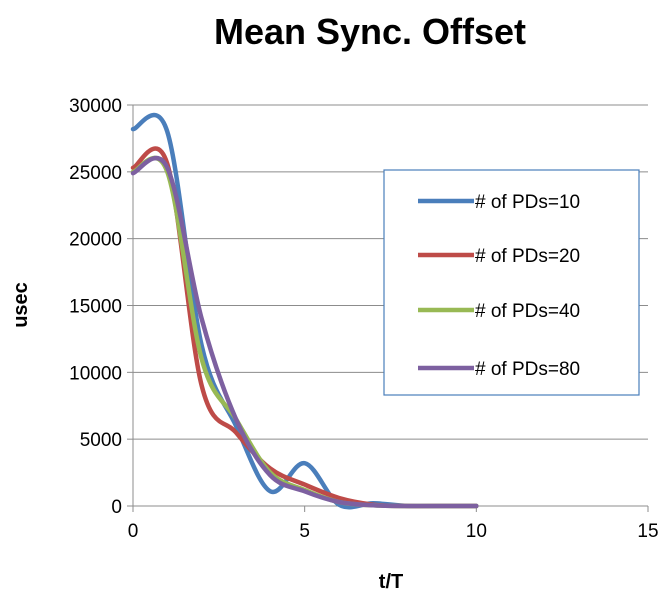 The width and height of the screenshot is (661, 598). Describe the element at coordinates (304, 531) in the screenshot. I see `x-tick-label-1: 5` at that location.